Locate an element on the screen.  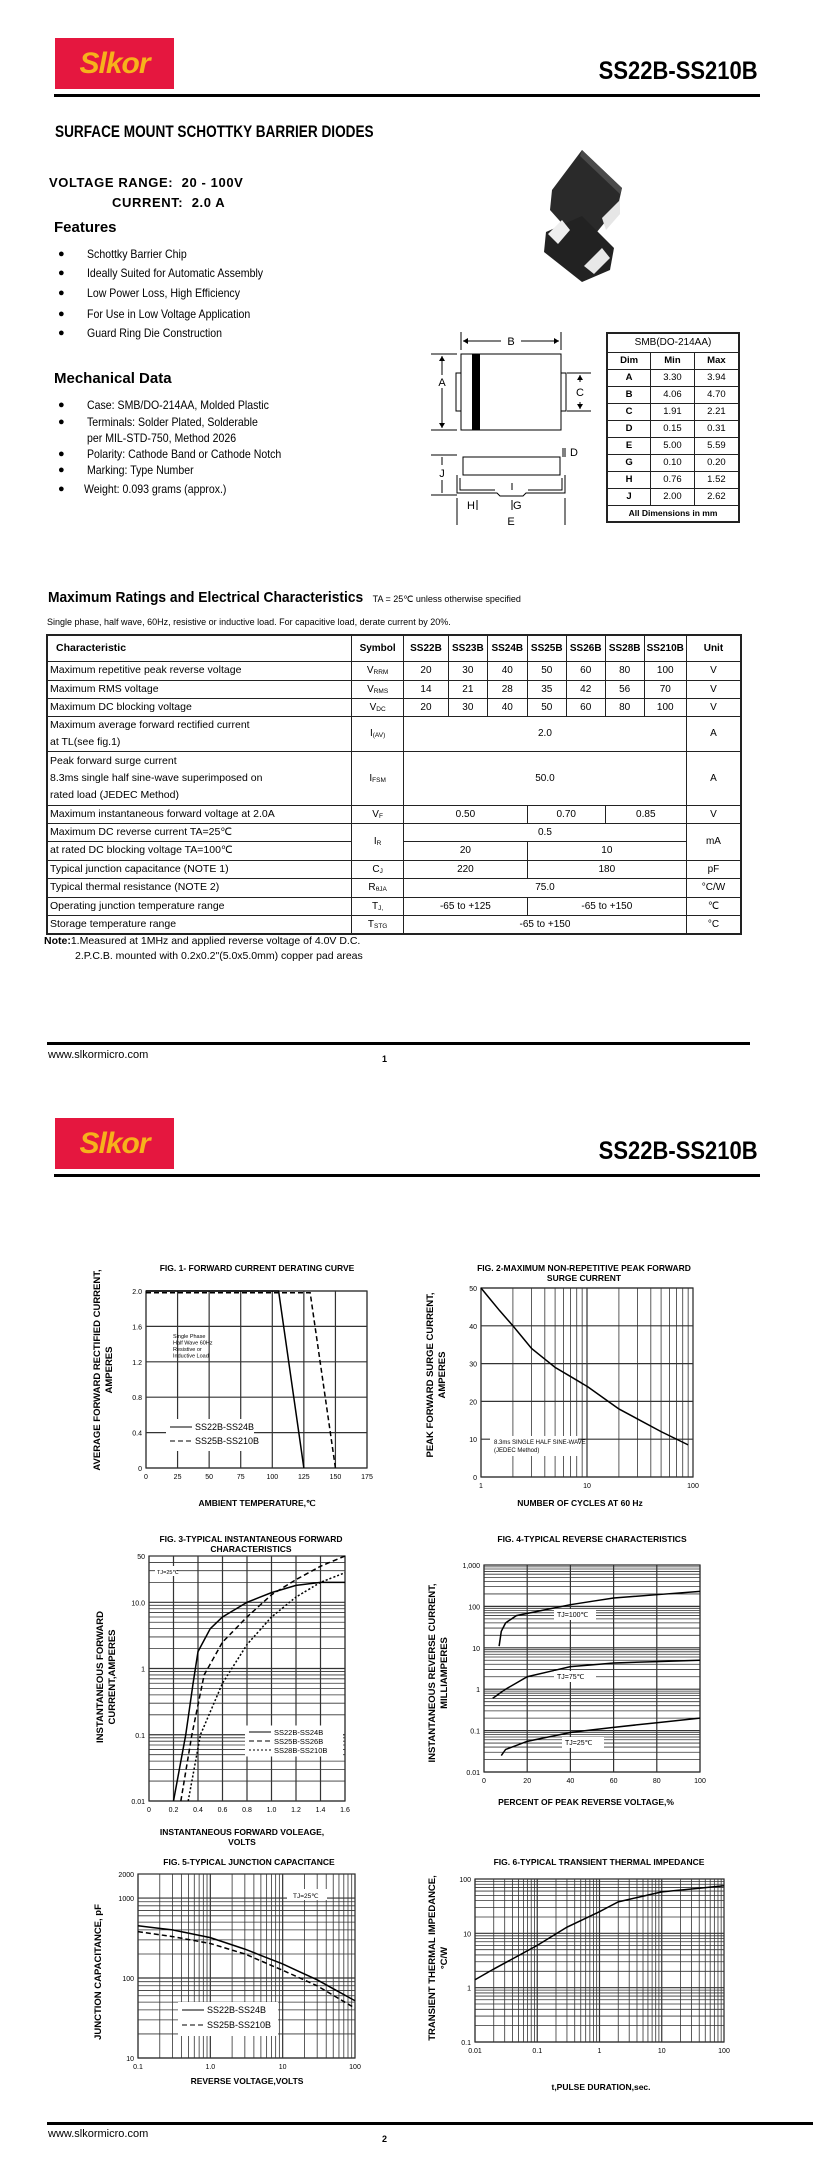
chart-annotation: Single Phase is located at coordinates (189, 1337).